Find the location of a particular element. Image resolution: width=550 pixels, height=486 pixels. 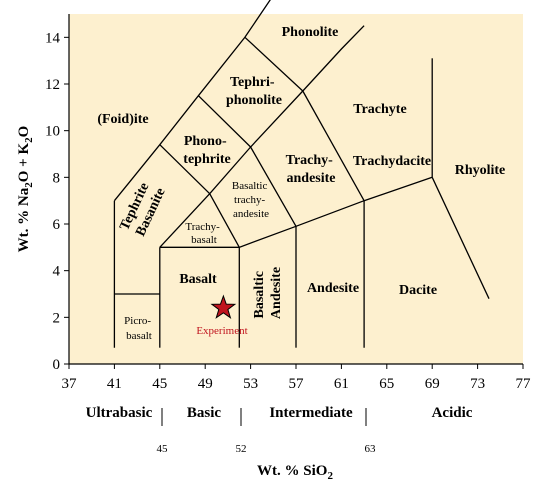

line-pt-tp is located at coordinates (185, 169).